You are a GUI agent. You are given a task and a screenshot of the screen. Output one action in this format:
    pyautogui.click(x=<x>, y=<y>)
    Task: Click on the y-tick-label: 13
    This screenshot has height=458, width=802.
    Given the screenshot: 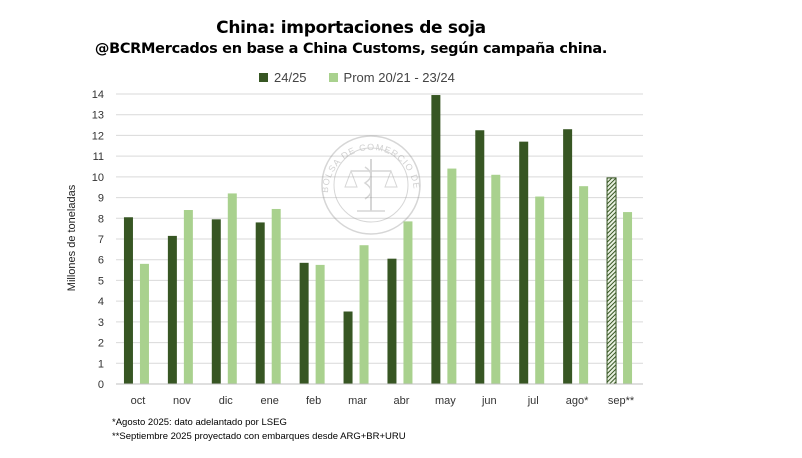 What is the action you would take?
    pyautogui.click(x=98, y=116)
    